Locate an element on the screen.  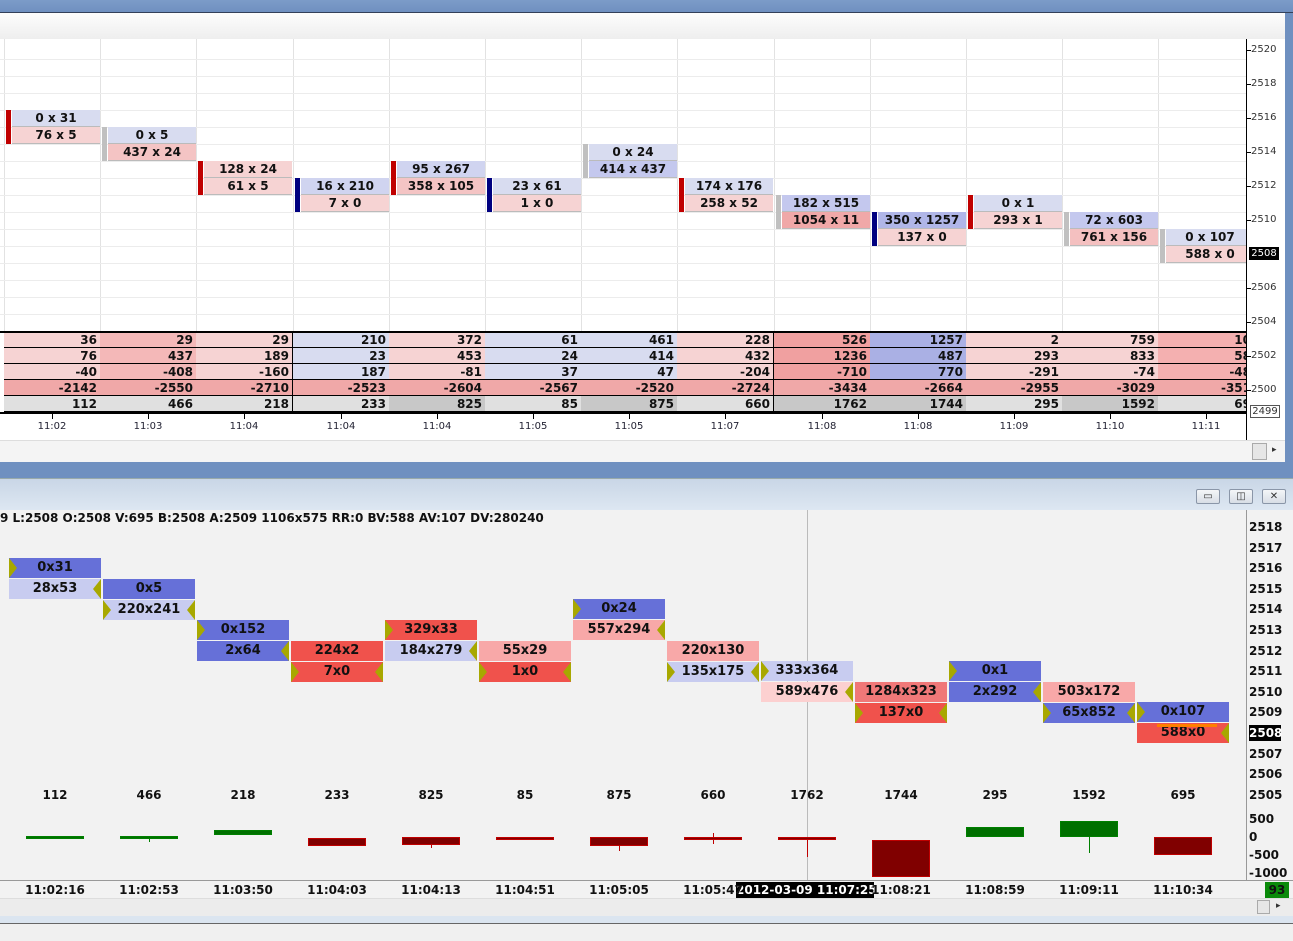
price-label: 2516 is located at coordinates (1266, 568).